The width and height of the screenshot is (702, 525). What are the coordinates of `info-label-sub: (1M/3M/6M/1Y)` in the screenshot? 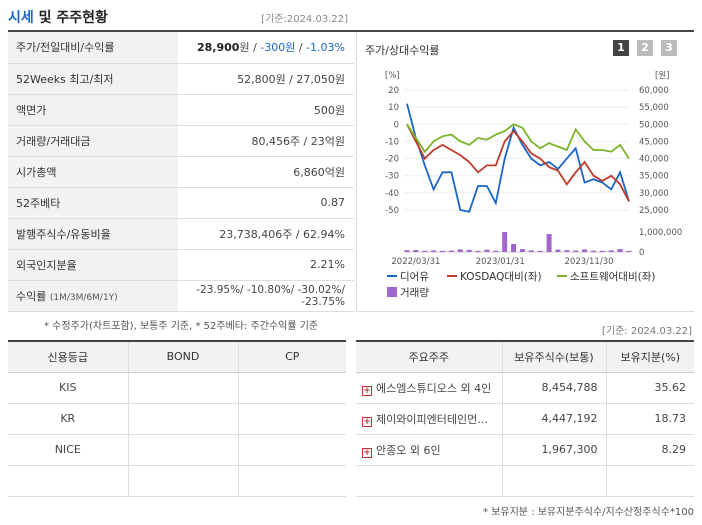 It's located at (83, 297).